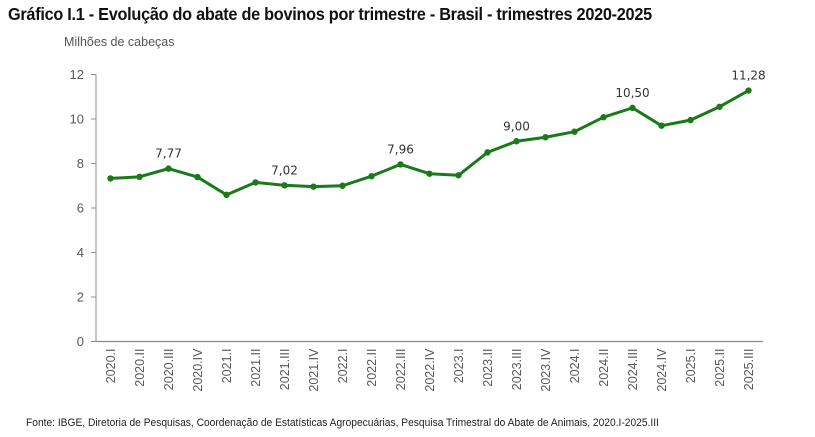  I want to click on data-point-2020.IV, so click(197, 177).